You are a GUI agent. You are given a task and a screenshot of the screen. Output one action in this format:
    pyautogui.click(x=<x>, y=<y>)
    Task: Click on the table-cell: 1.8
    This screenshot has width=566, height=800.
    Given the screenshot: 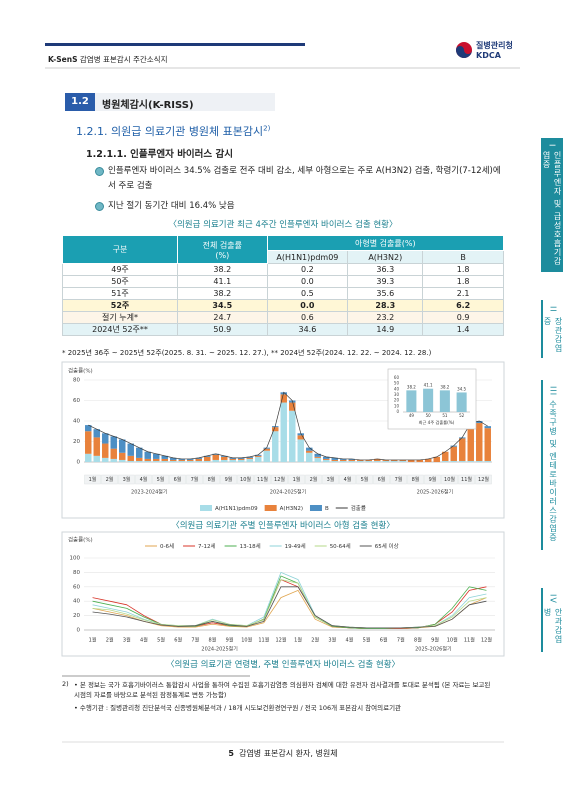 What is the action you would take?
    pyautogui.click(x=463, y=269)
    